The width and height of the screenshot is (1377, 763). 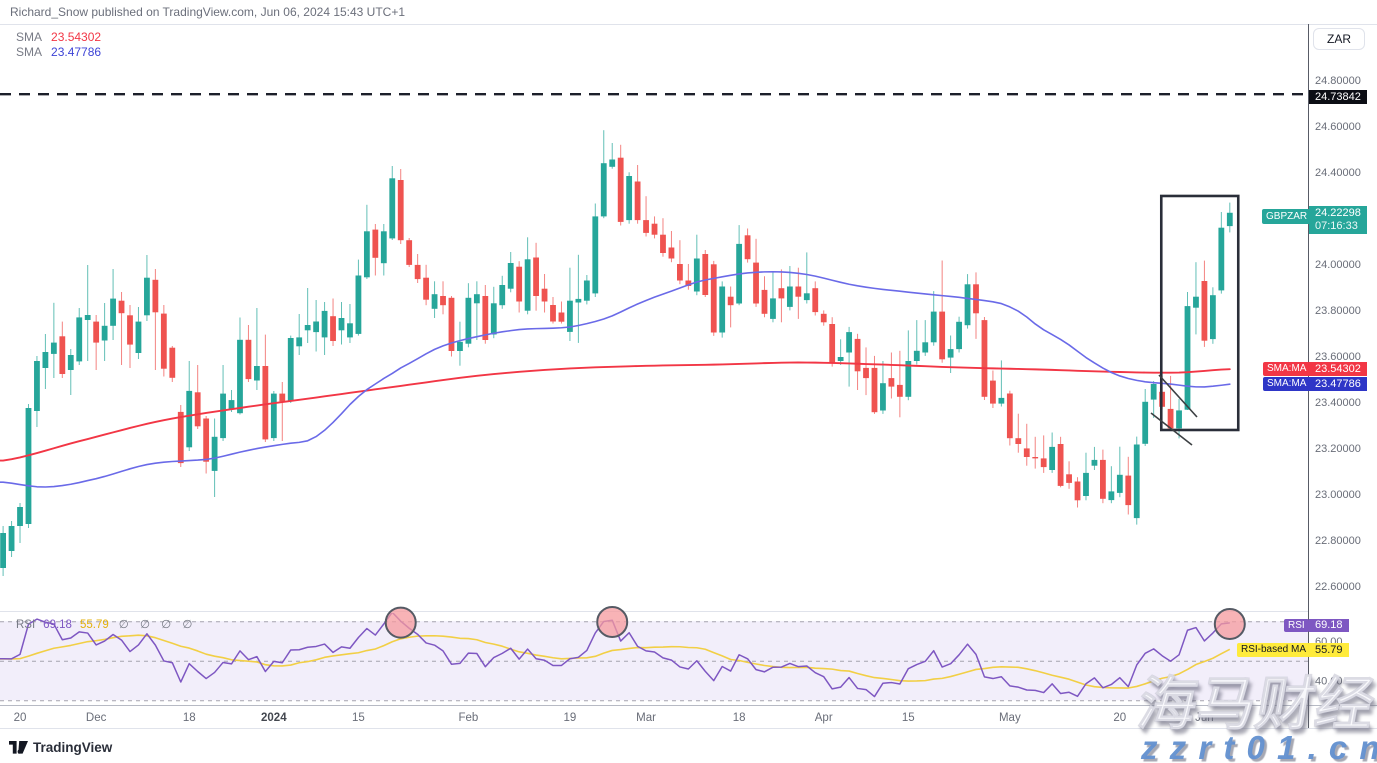 What do you see at coordinates (1338, 173) in the screenshot?
I see `price-tick-label: 24.40000` at bounding box center [1338, 173].